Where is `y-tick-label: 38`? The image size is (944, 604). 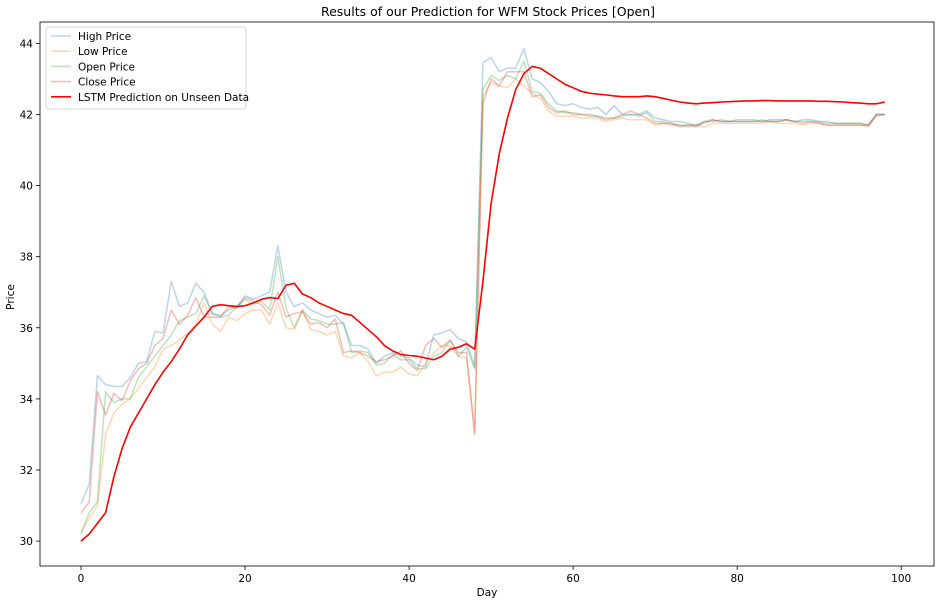 y-tick-label: 38 is located at coordinates (26, 258).